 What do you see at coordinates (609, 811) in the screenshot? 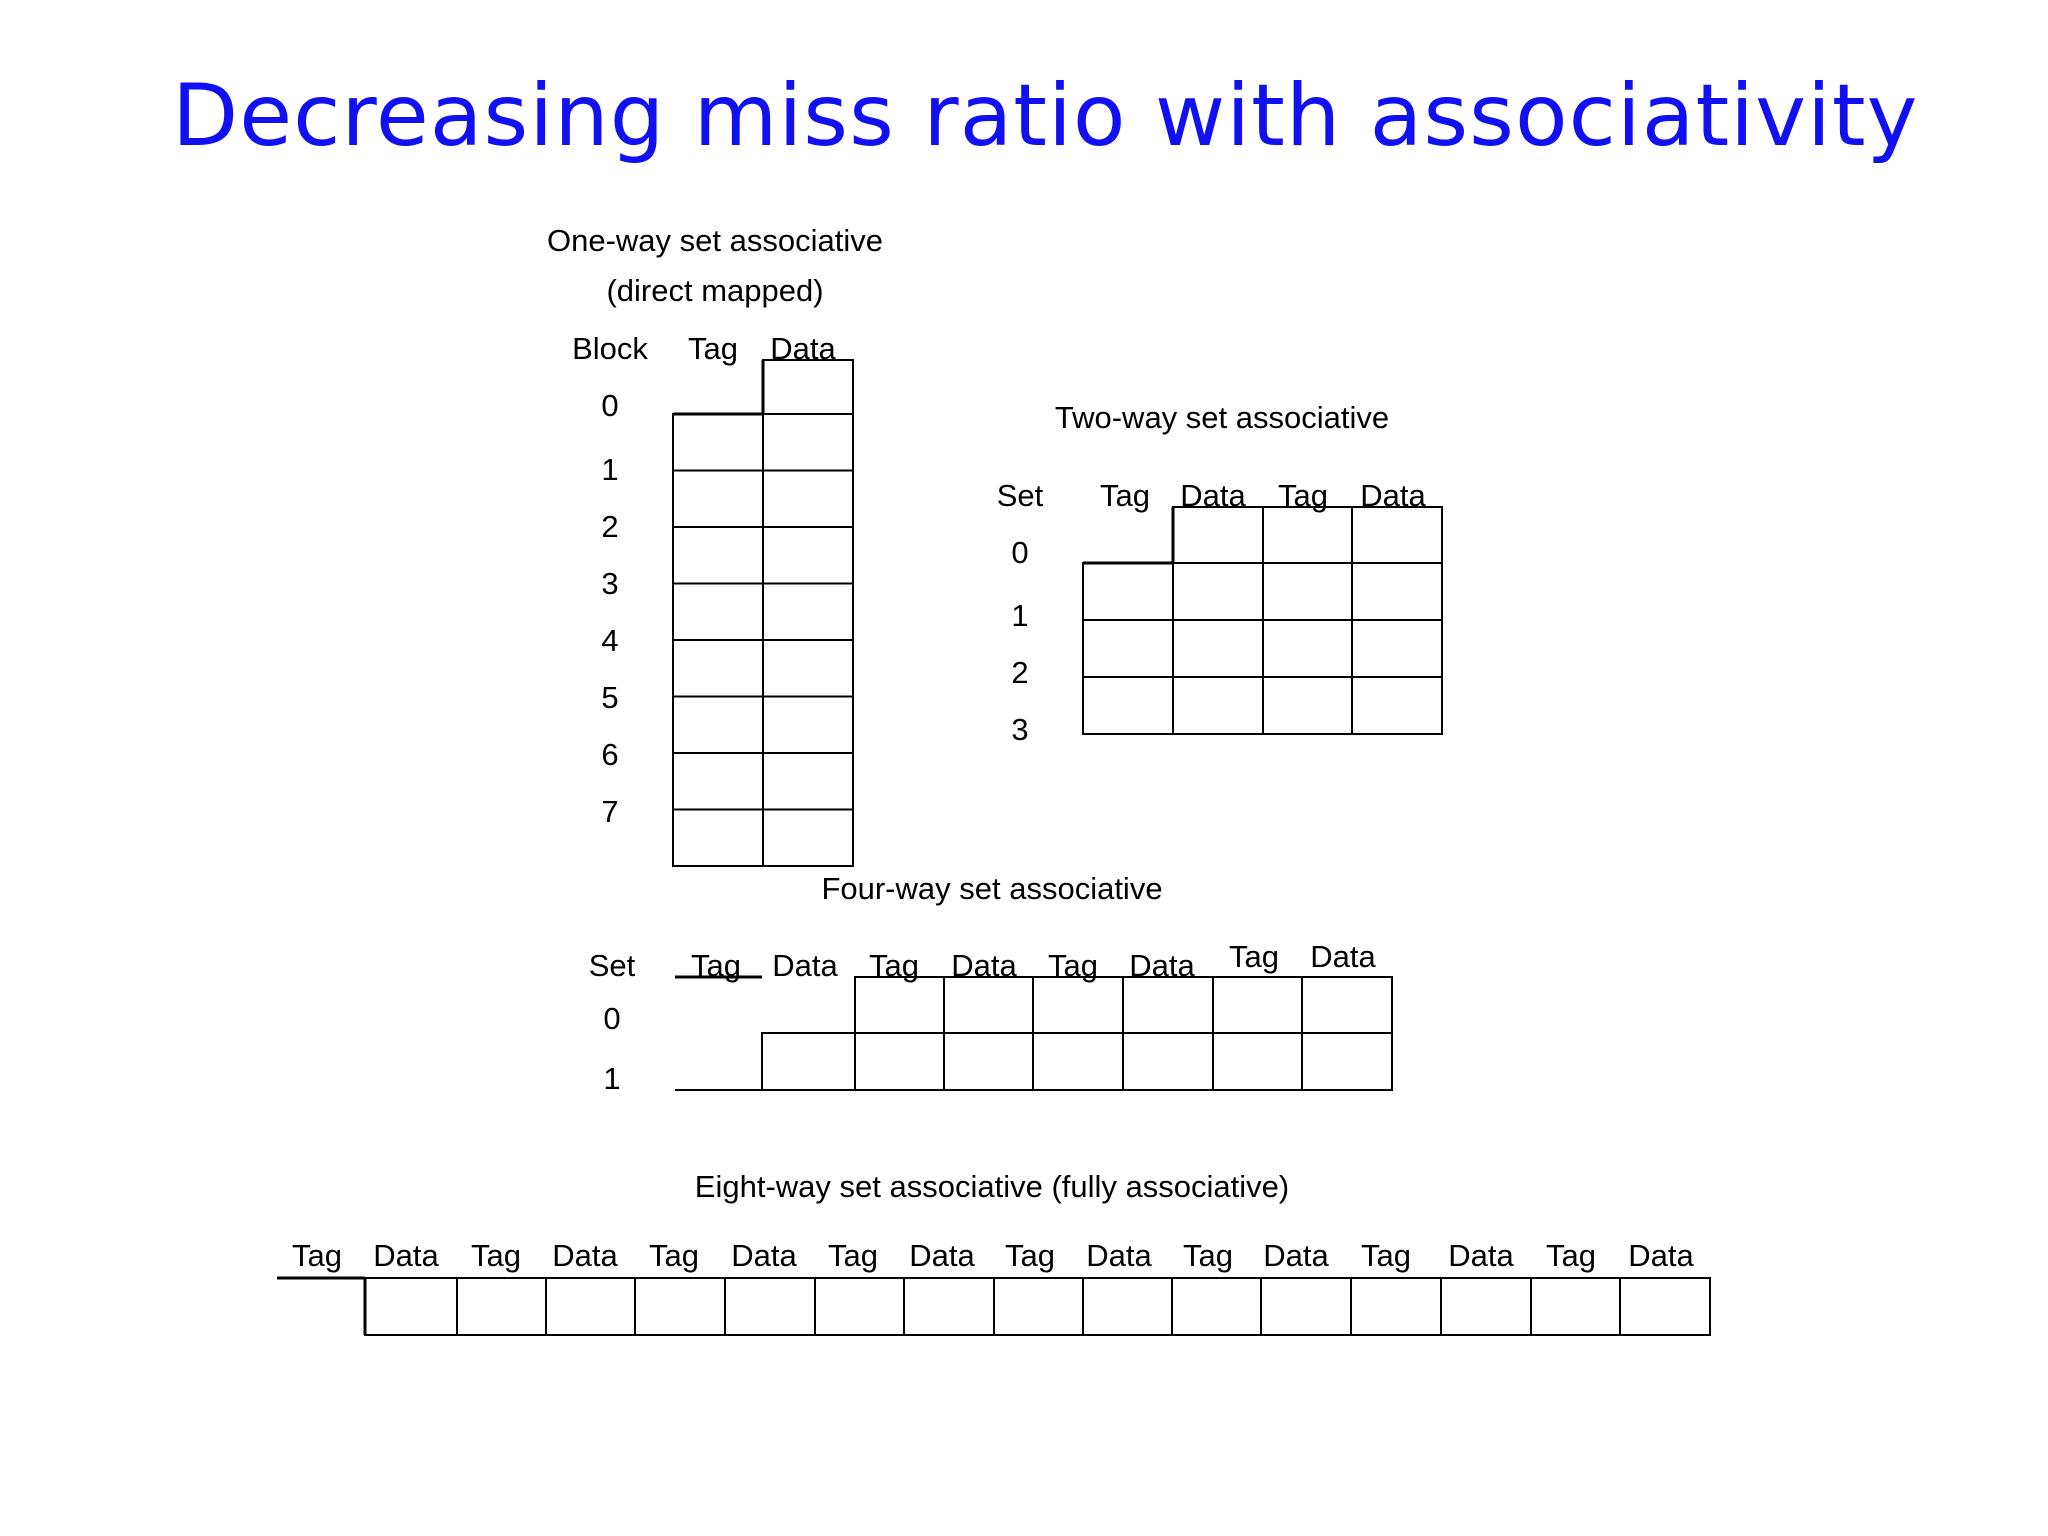
I see `one-way-block-label: 7` at bounding box center [609, 811].